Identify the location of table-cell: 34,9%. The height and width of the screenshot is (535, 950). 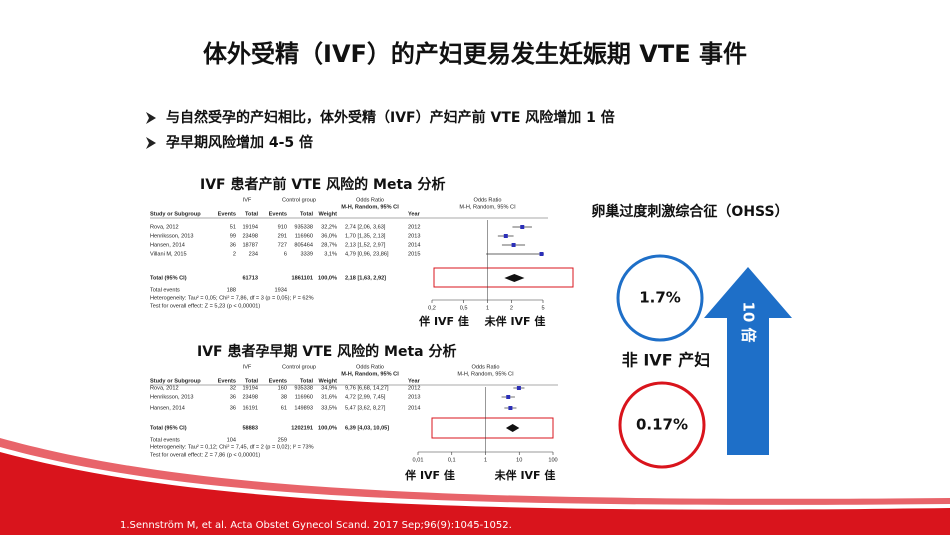
(329, 388).